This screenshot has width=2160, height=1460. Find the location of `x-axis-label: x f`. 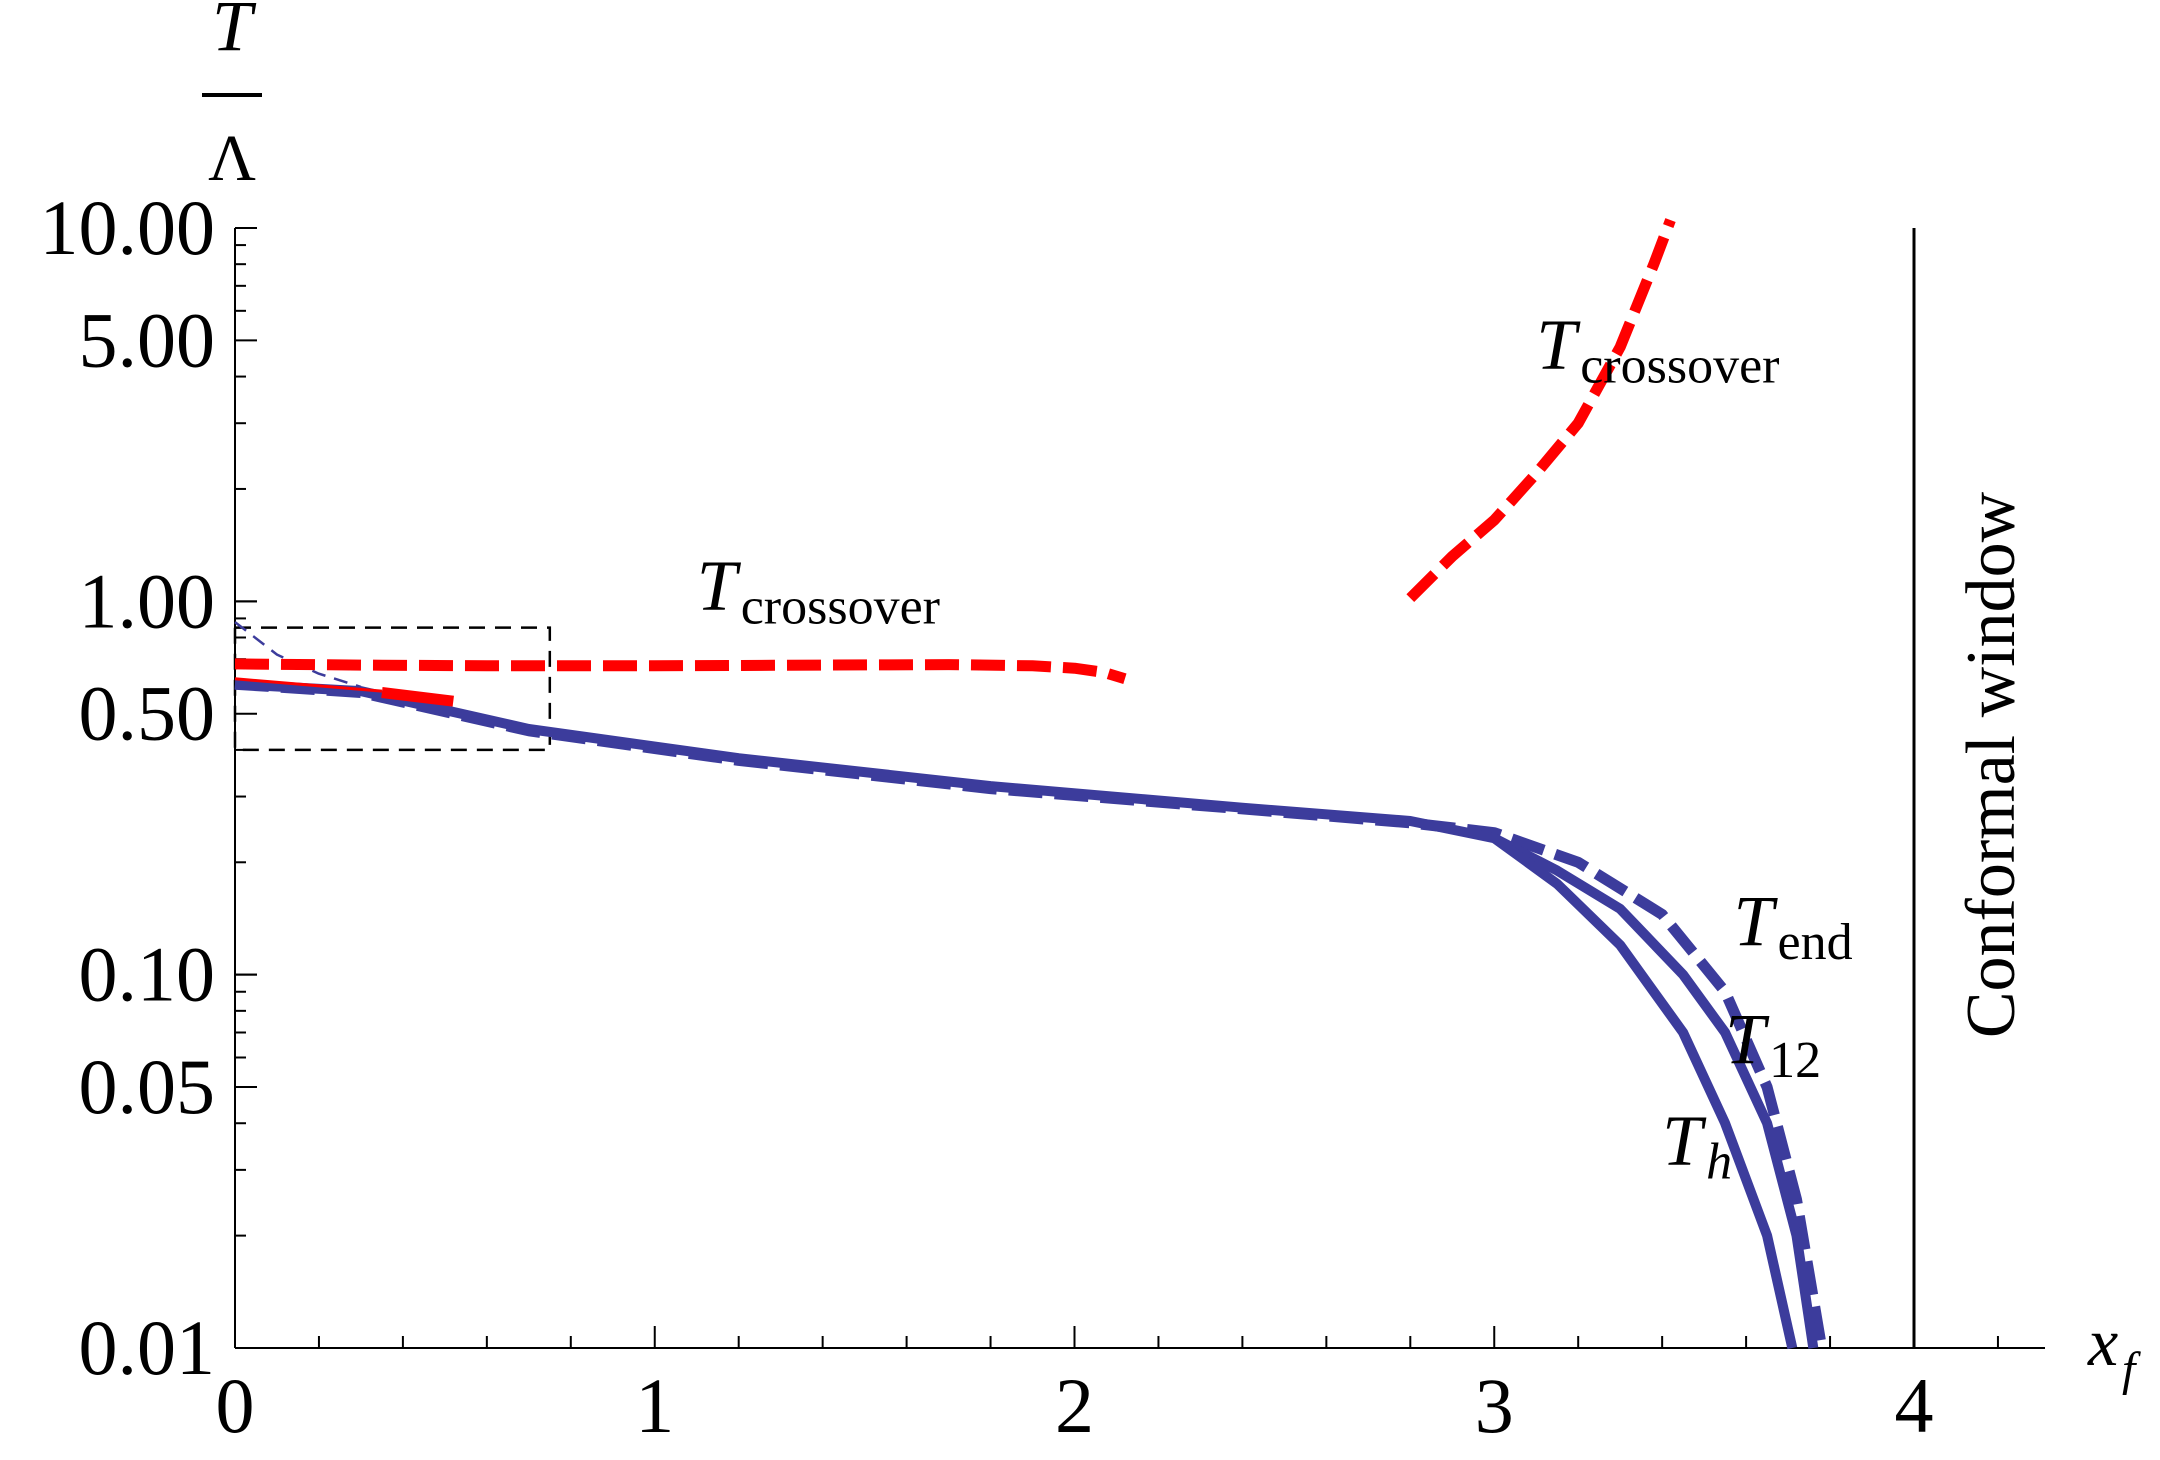

x-axis-label: x f is located at coordinates (2114, 1350).